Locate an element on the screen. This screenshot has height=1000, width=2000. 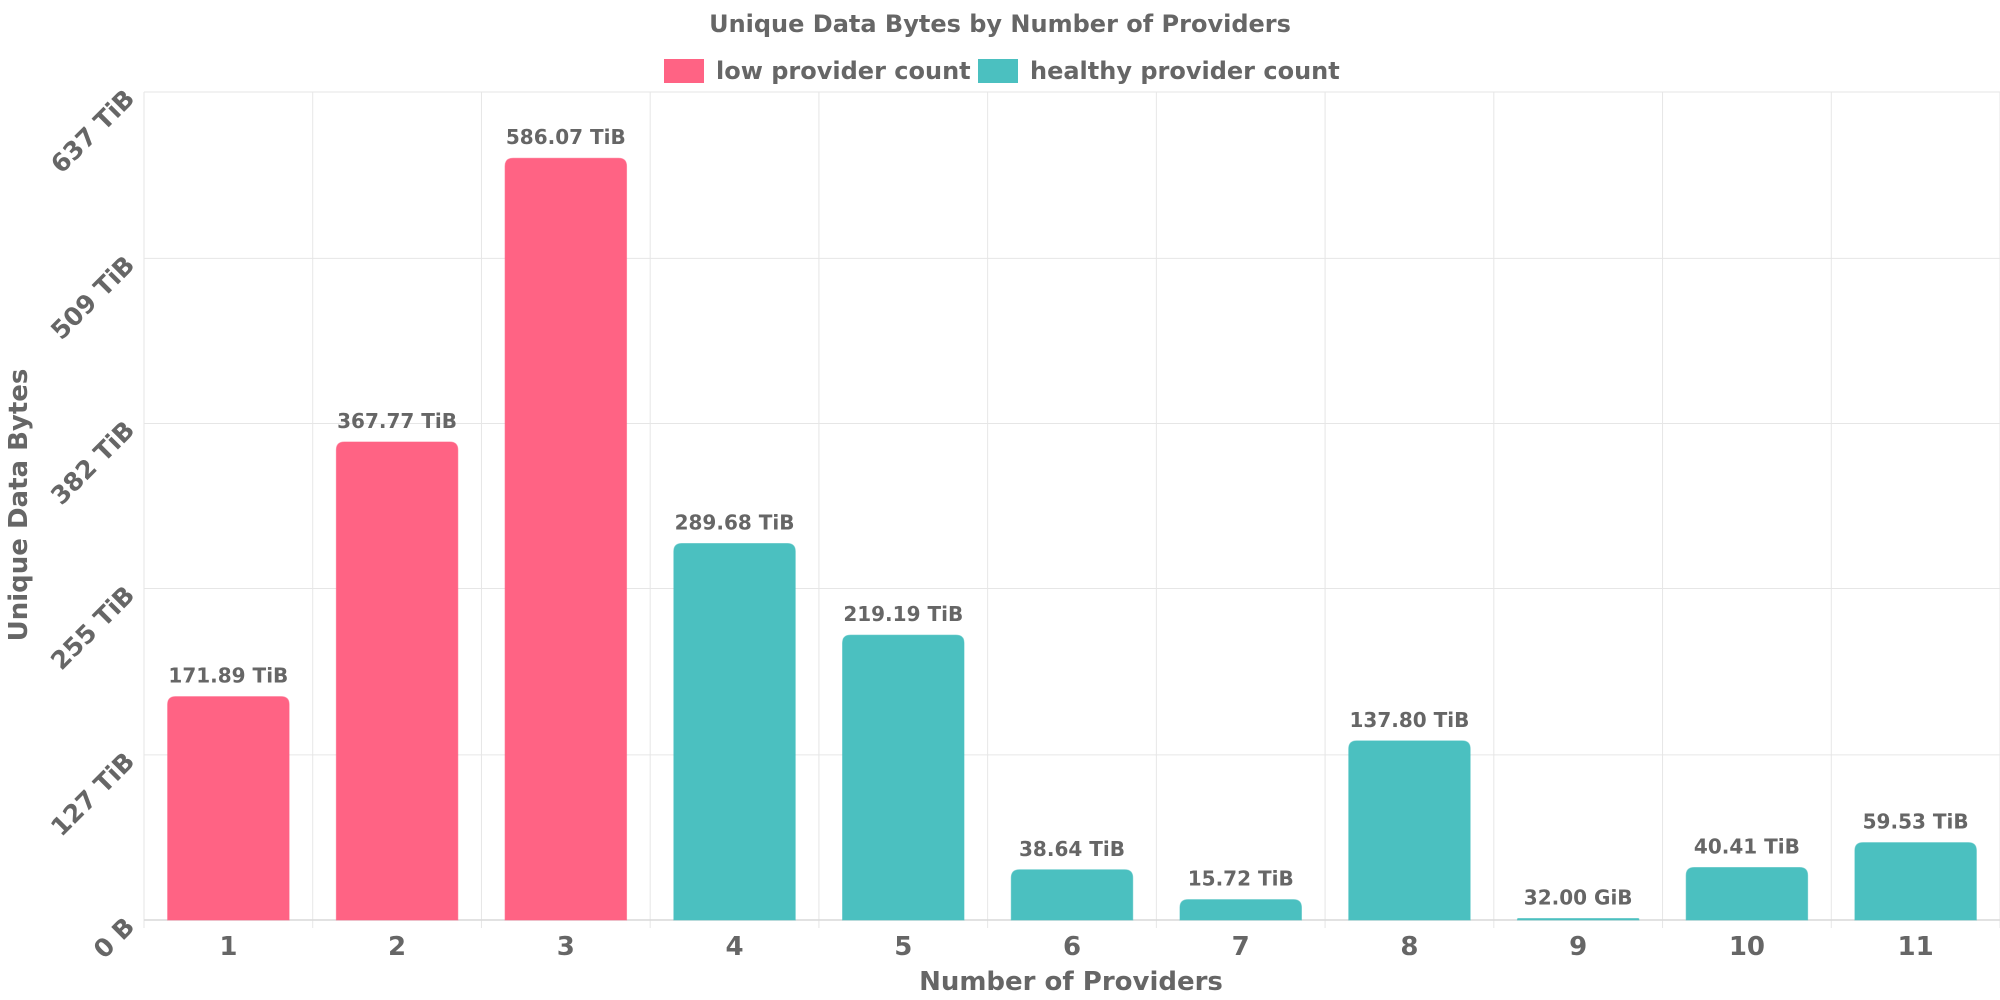
x-tick-label: 4 is located at coordinates (734, 947).